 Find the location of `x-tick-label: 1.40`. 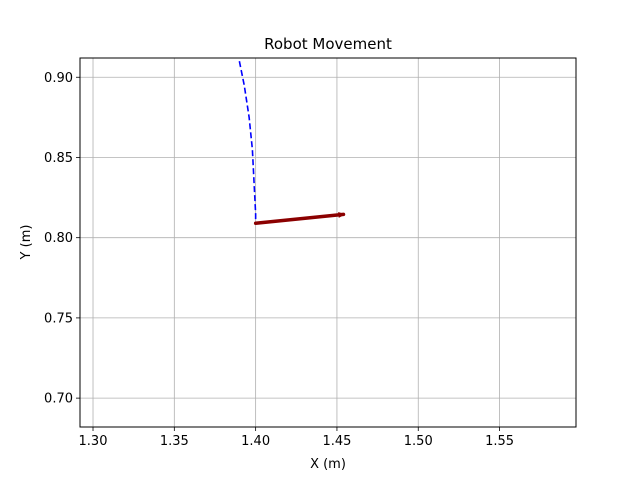

x-tick-label: 1.40 is located at coordinates (255, 441).